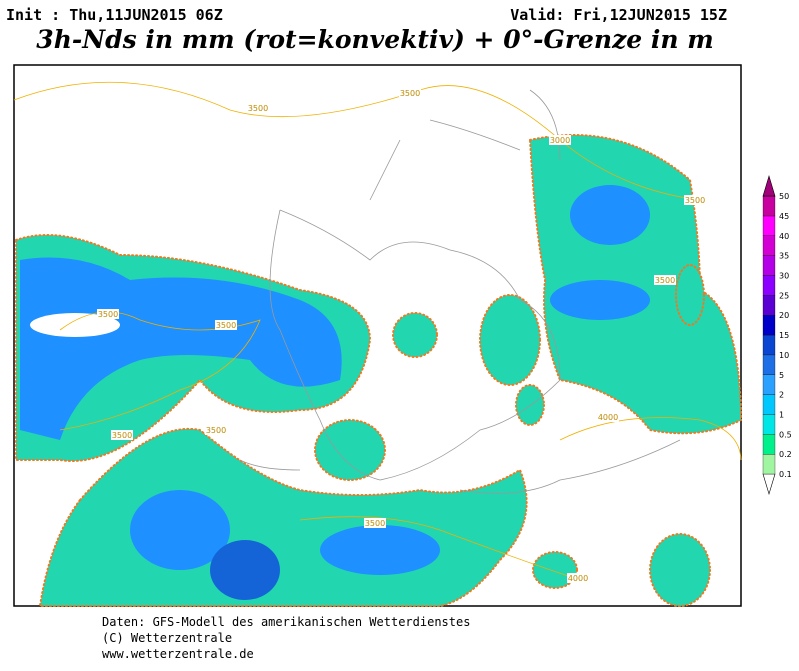  I want to click on legend-label: 1, so click(781, 414).